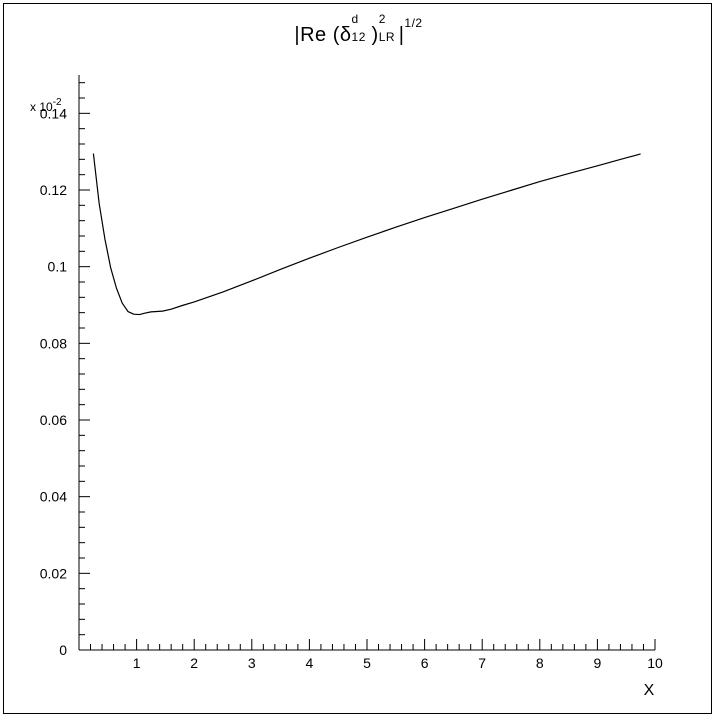  Describe the element at coordinates (58, 267) in the screenshot. I see `y-tick-label: 0.1` at that location.